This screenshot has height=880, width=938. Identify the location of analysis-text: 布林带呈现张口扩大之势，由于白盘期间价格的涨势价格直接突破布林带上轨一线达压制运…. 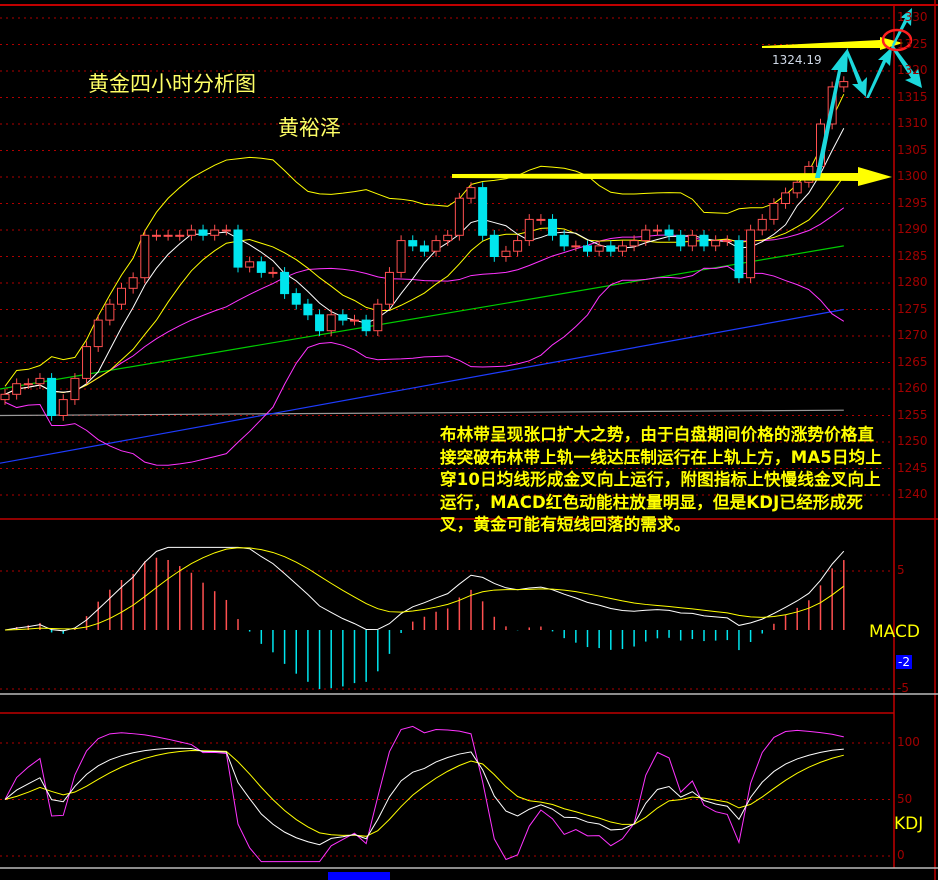
(661, 479).